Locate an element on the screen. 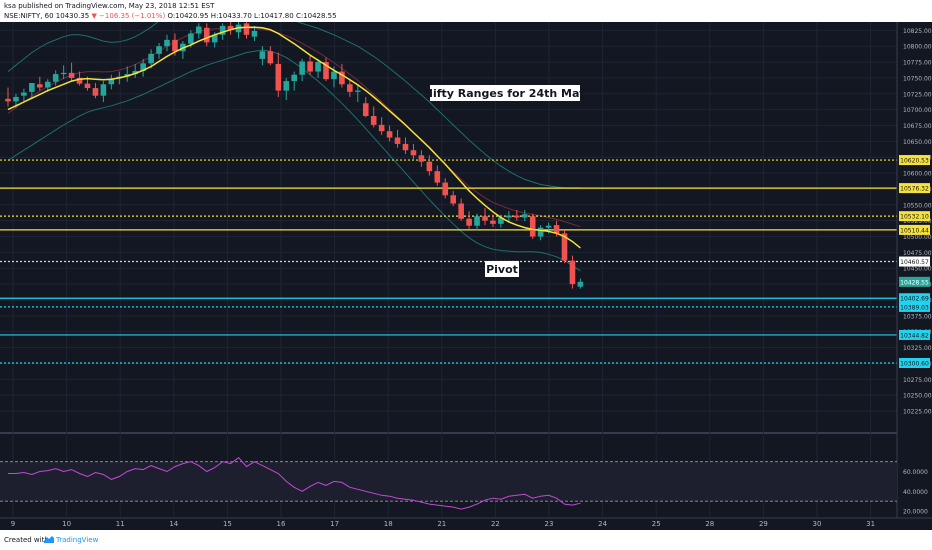 The height and width of the screenshot is (550, 932). x-tick-label: 21 is located at coordinates (441, 524).